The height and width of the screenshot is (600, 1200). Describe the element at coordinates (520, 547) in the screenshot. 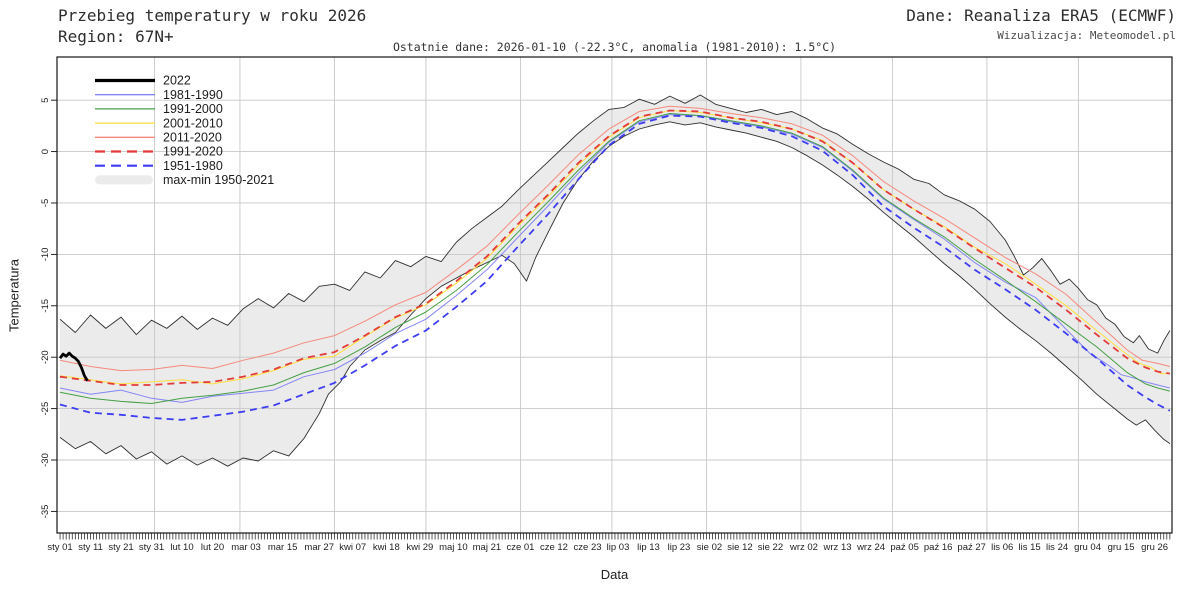

I see `x-tick-label: cze 01` at that location.